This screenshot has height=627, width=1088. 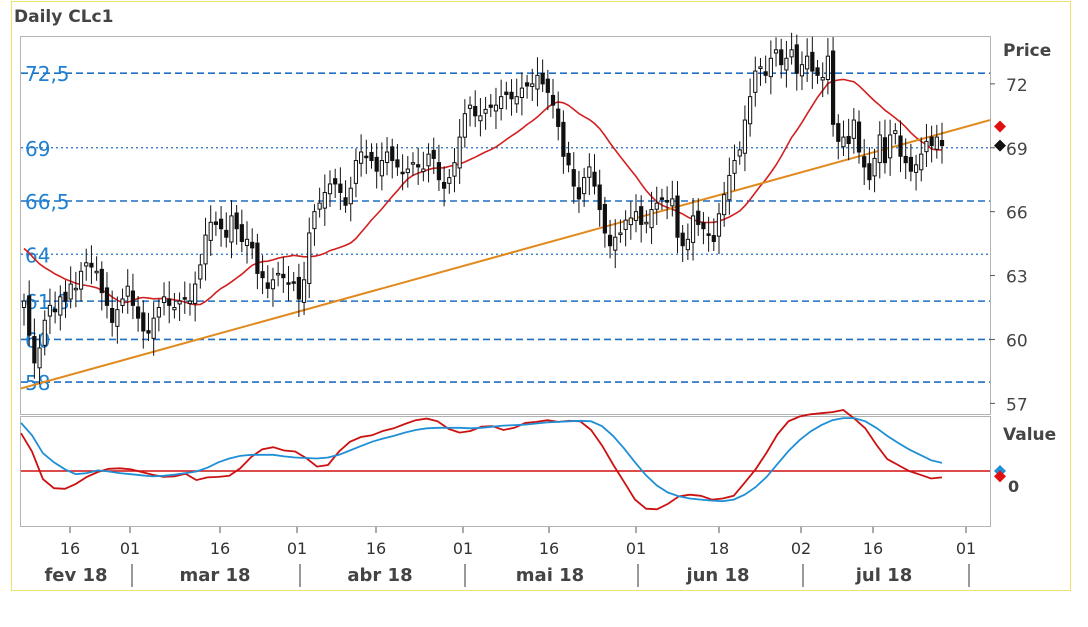 I want to click on x-tick-day-label: 01, so click(x=463, y=548).